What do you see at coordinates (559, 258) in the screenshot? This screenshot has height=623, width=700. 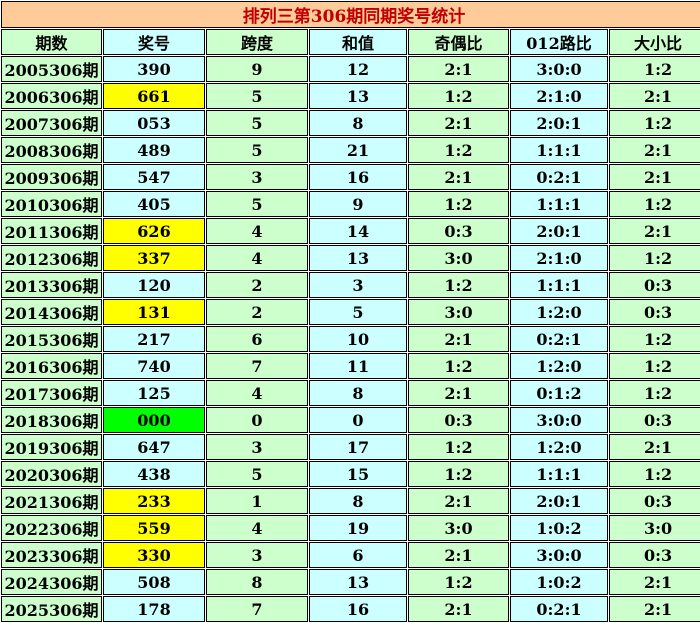 I see `road-012-ratio-cell: 2:1:0` at bounding box center [559, 258].